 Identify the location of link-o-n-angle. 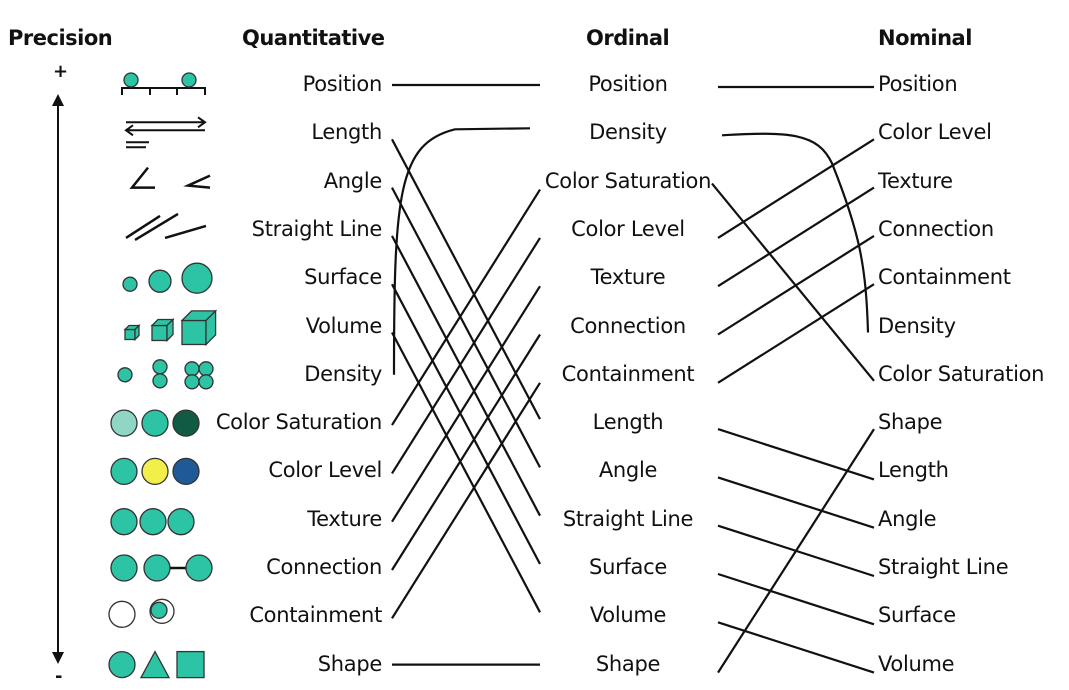
(796, 502).